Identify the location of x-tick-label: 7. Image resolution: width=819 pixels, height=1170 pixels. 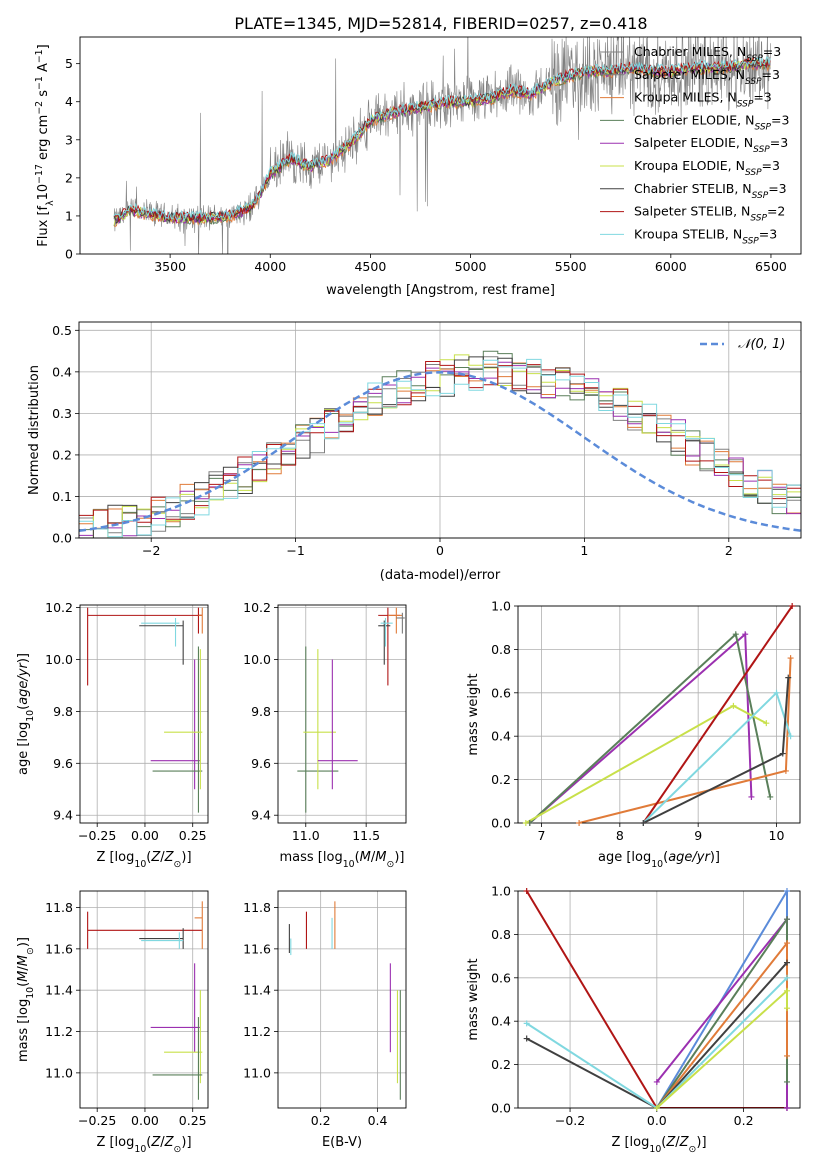
(542, 835).